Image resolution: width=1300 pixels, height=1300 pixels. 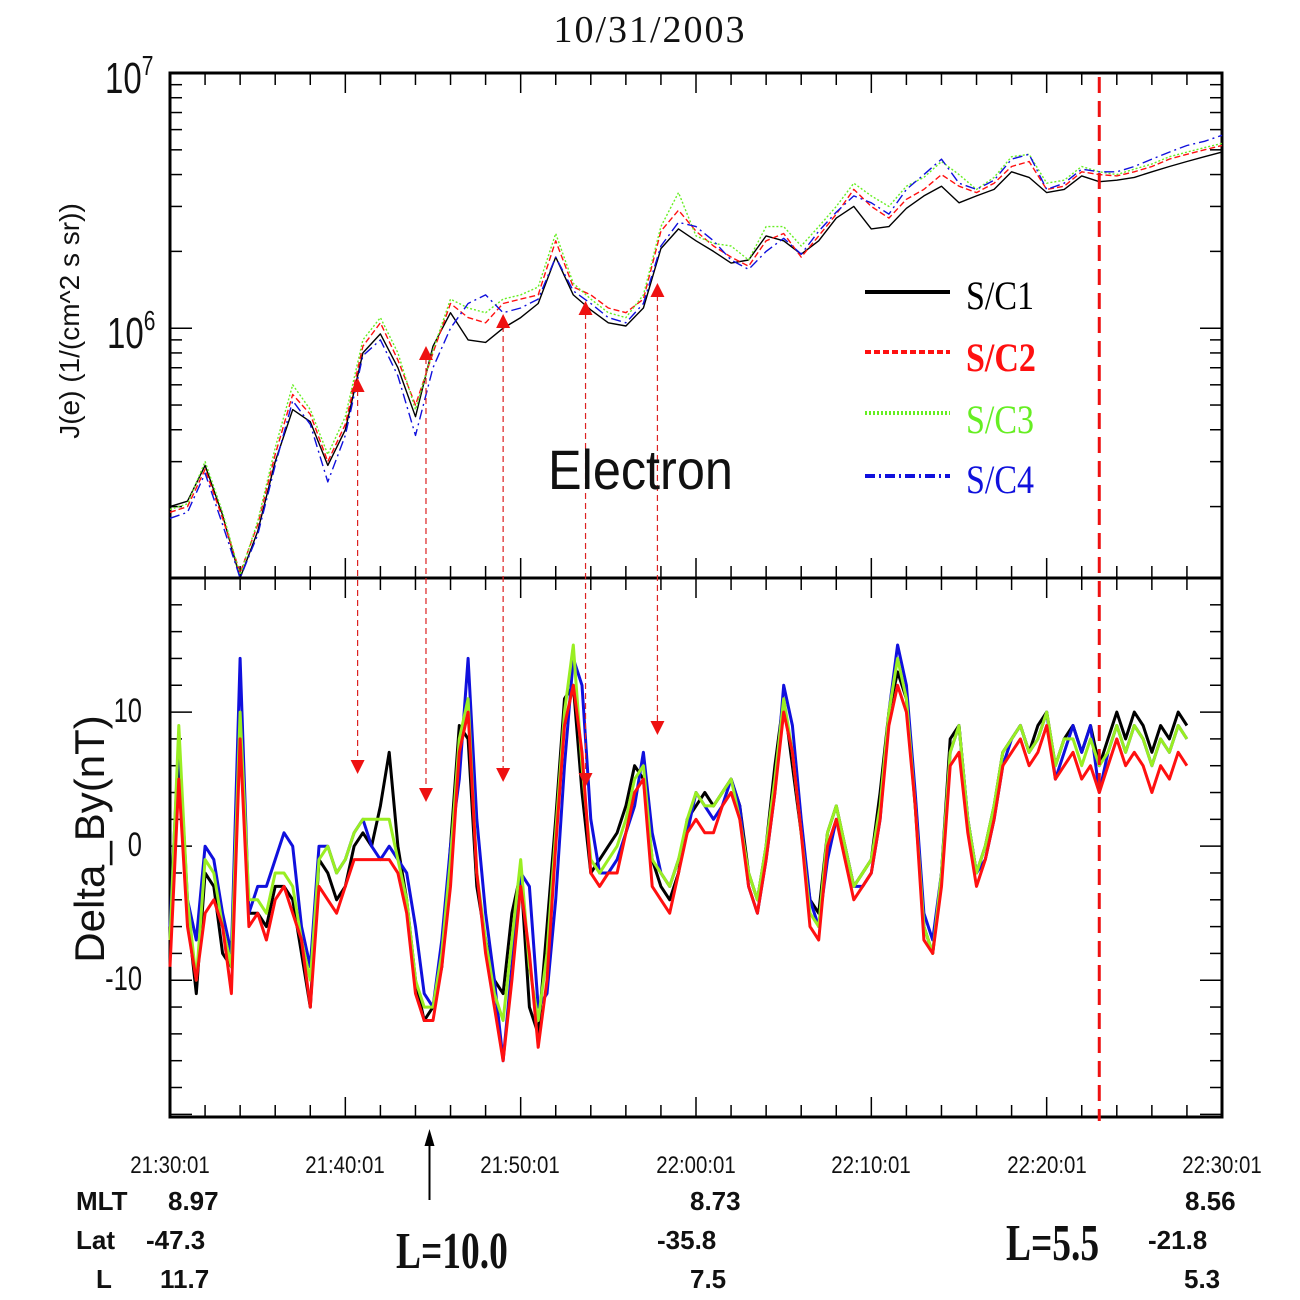 What do you see at coordinates (507, 542) in the screenshot?
I see `correlation-arrows` at bounding box center [507, 542].